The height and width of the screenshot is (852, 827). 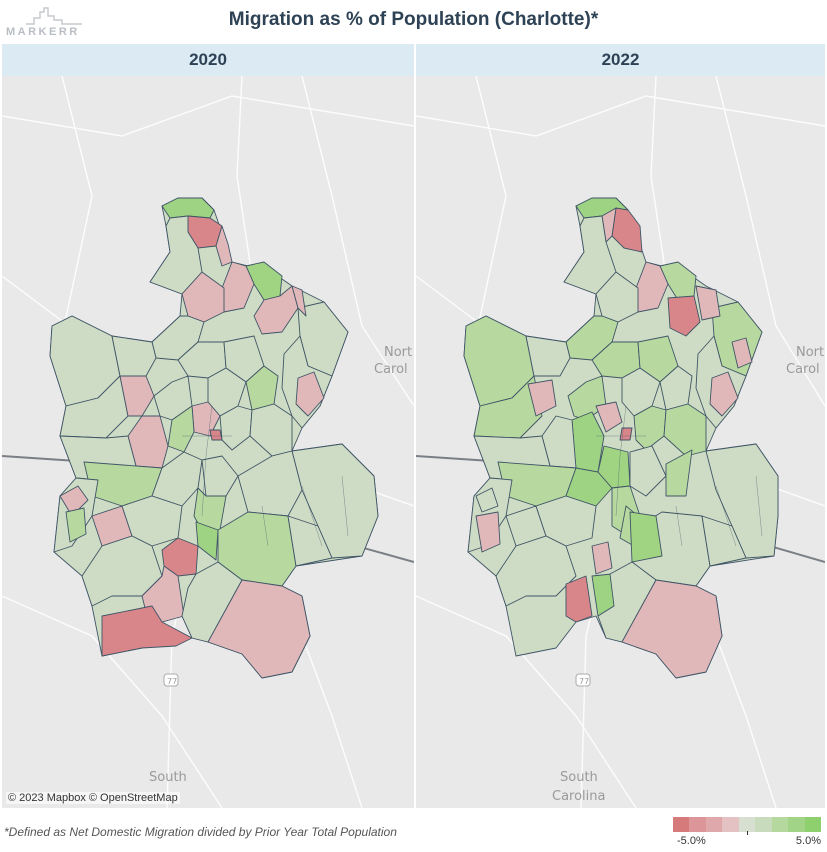 I want to click on region-s13b, so click(x=646, y=537).